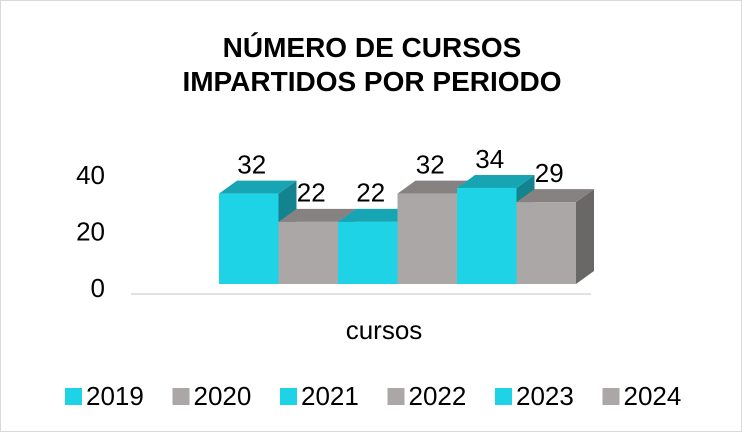 The image size is (742, 432). What do you see at coordinates (585, 236) in the screenshot?
I see `bar-side` at bounding box center [585, 236].